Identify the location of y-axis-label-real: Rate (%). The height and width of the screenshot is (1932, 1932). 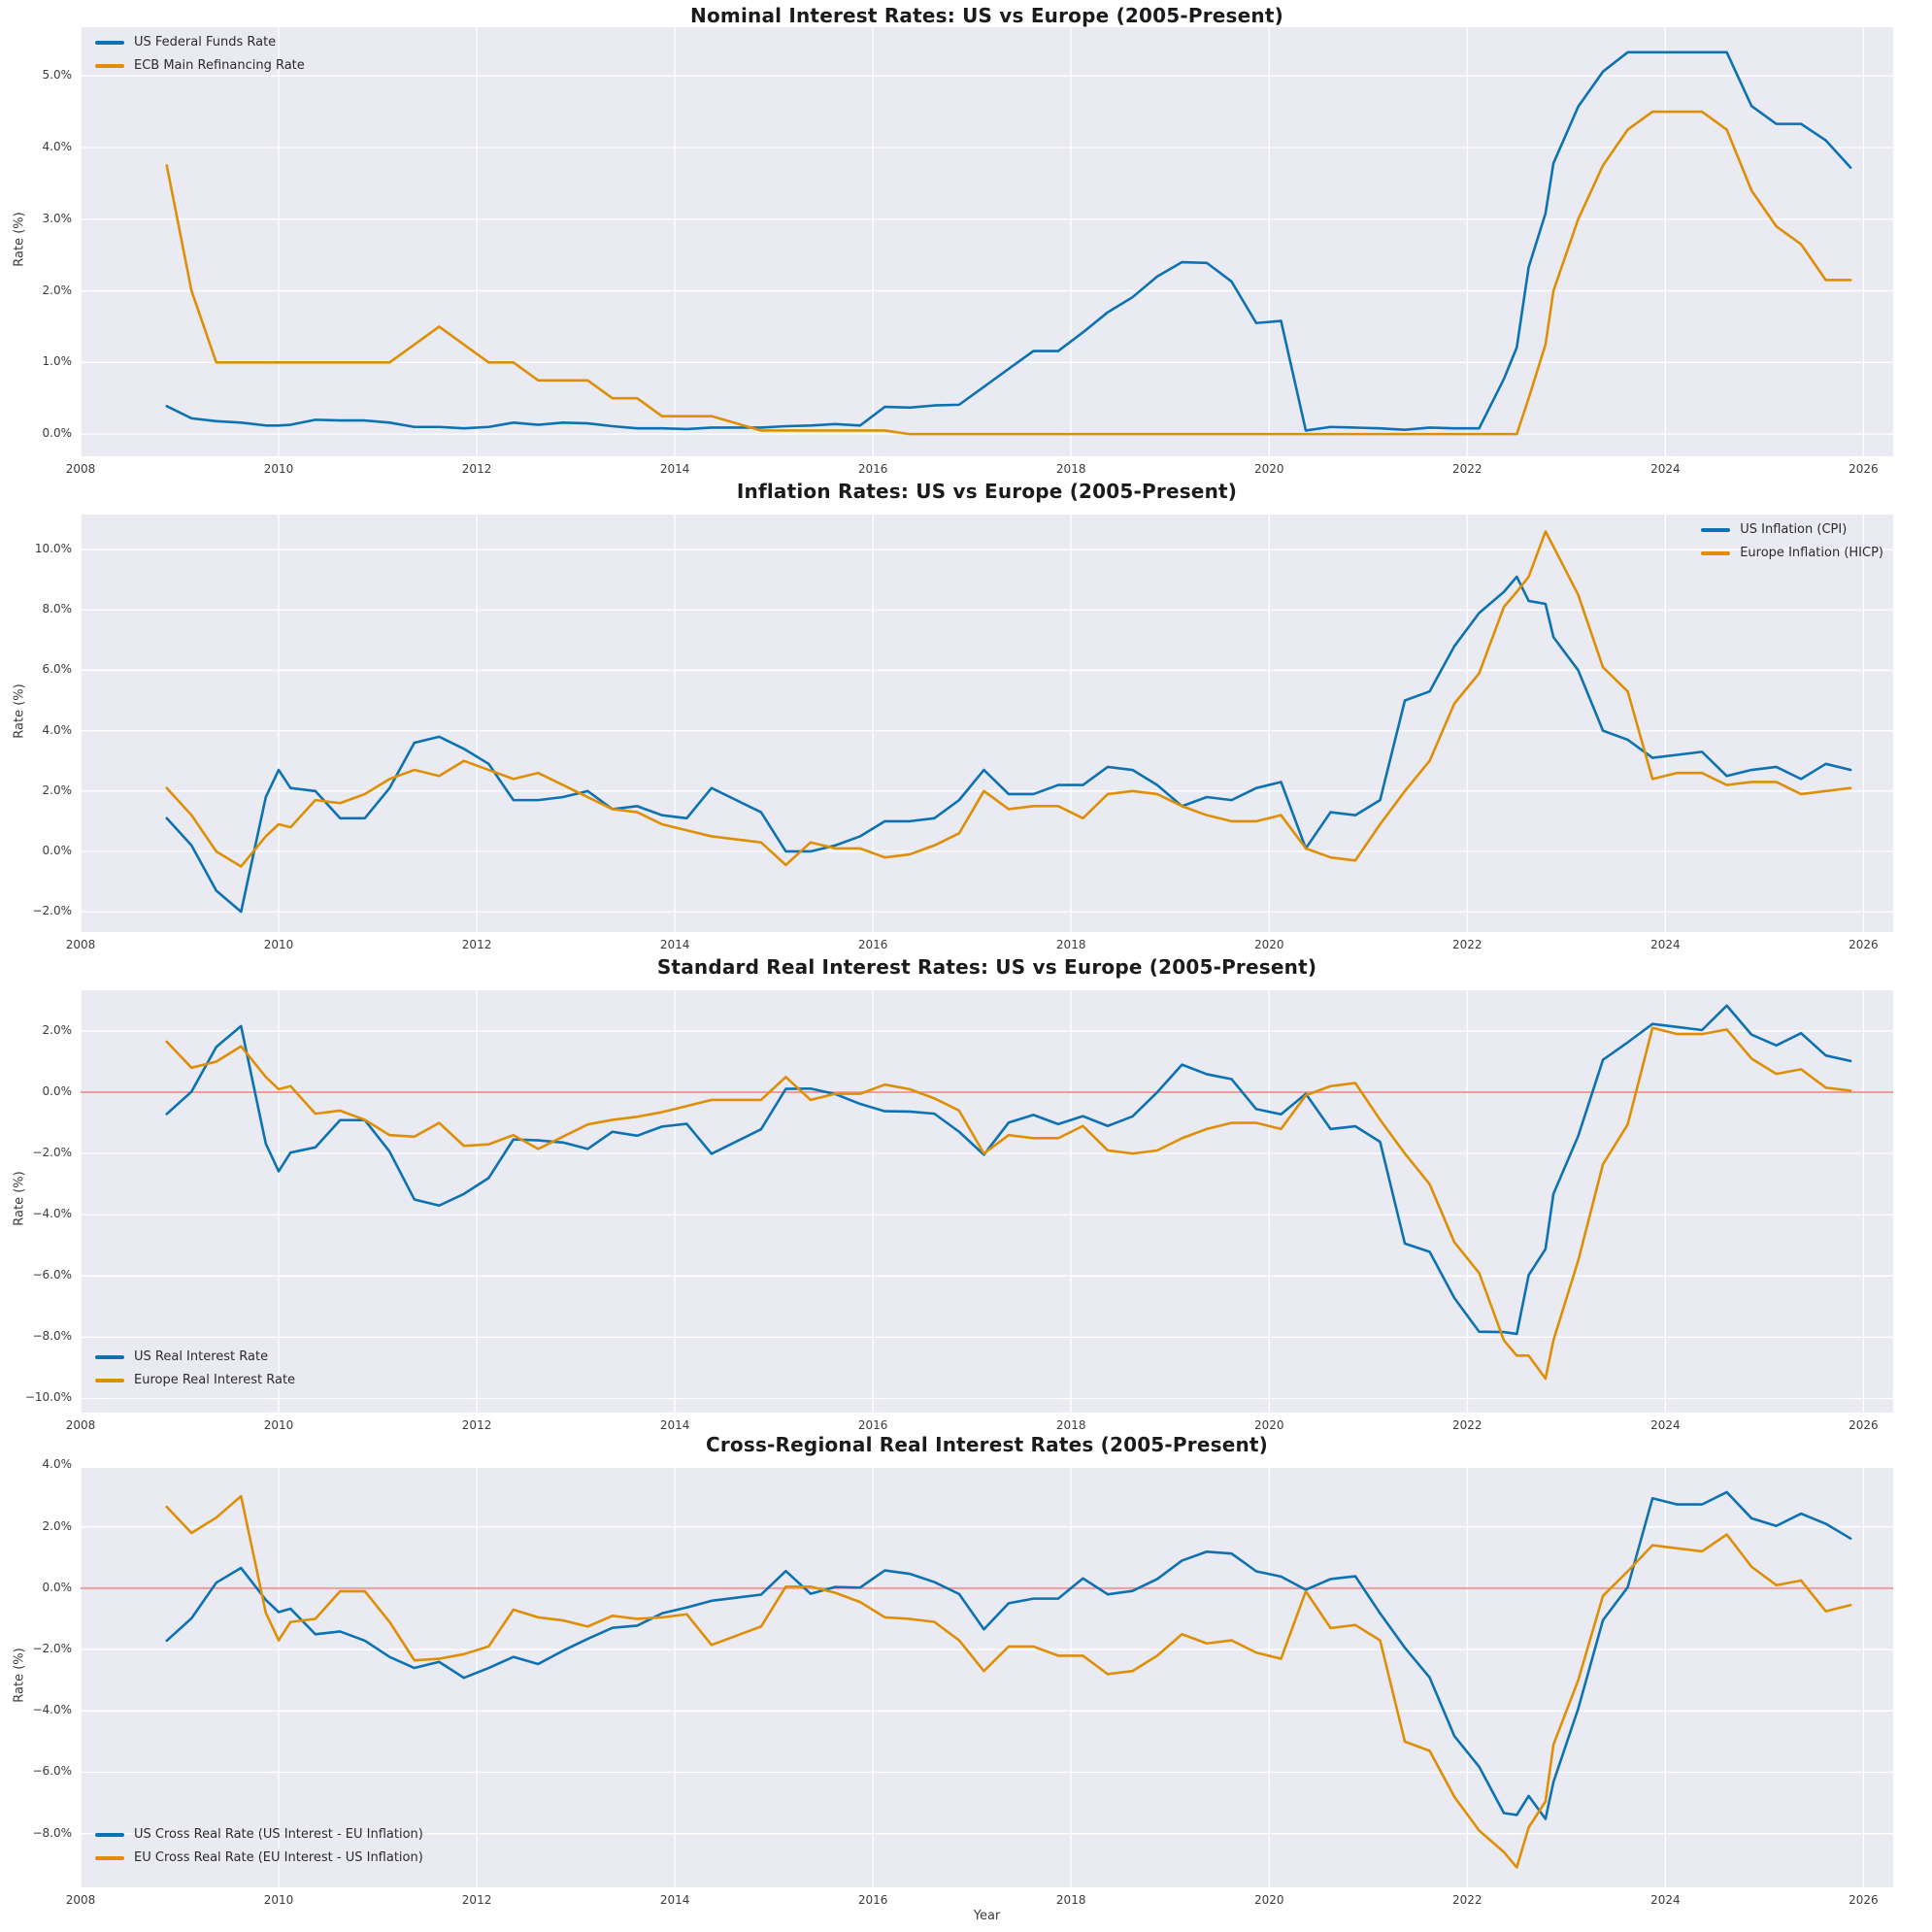
(20, 1198).